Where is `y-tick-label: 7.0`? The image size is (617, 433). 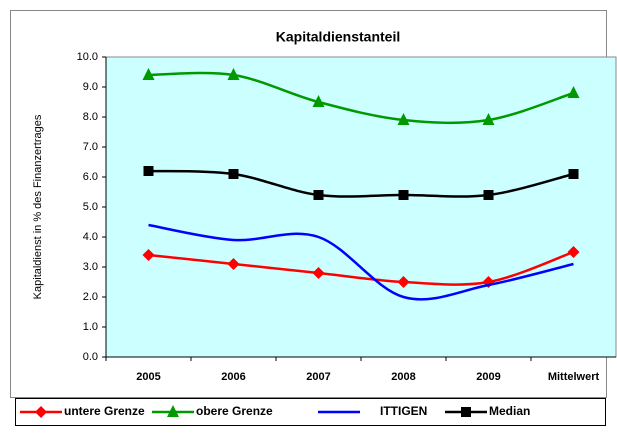 y-tick-label: 7.0 is located at coordinates (90, 147).